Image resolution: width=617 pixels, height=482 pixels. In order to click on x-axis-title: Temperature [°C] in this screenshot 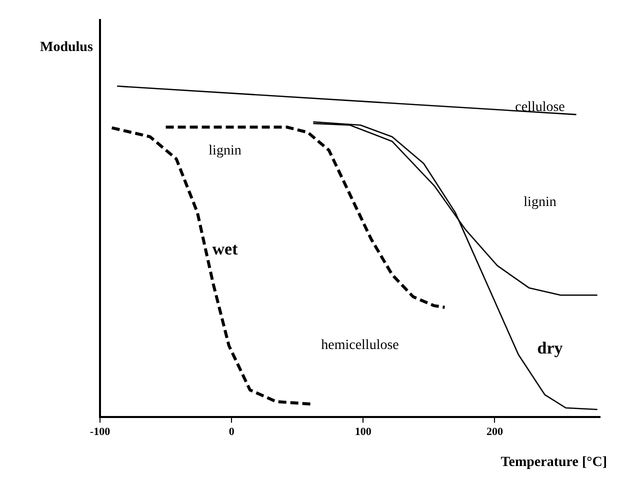, I will do `click(553, 463)`.